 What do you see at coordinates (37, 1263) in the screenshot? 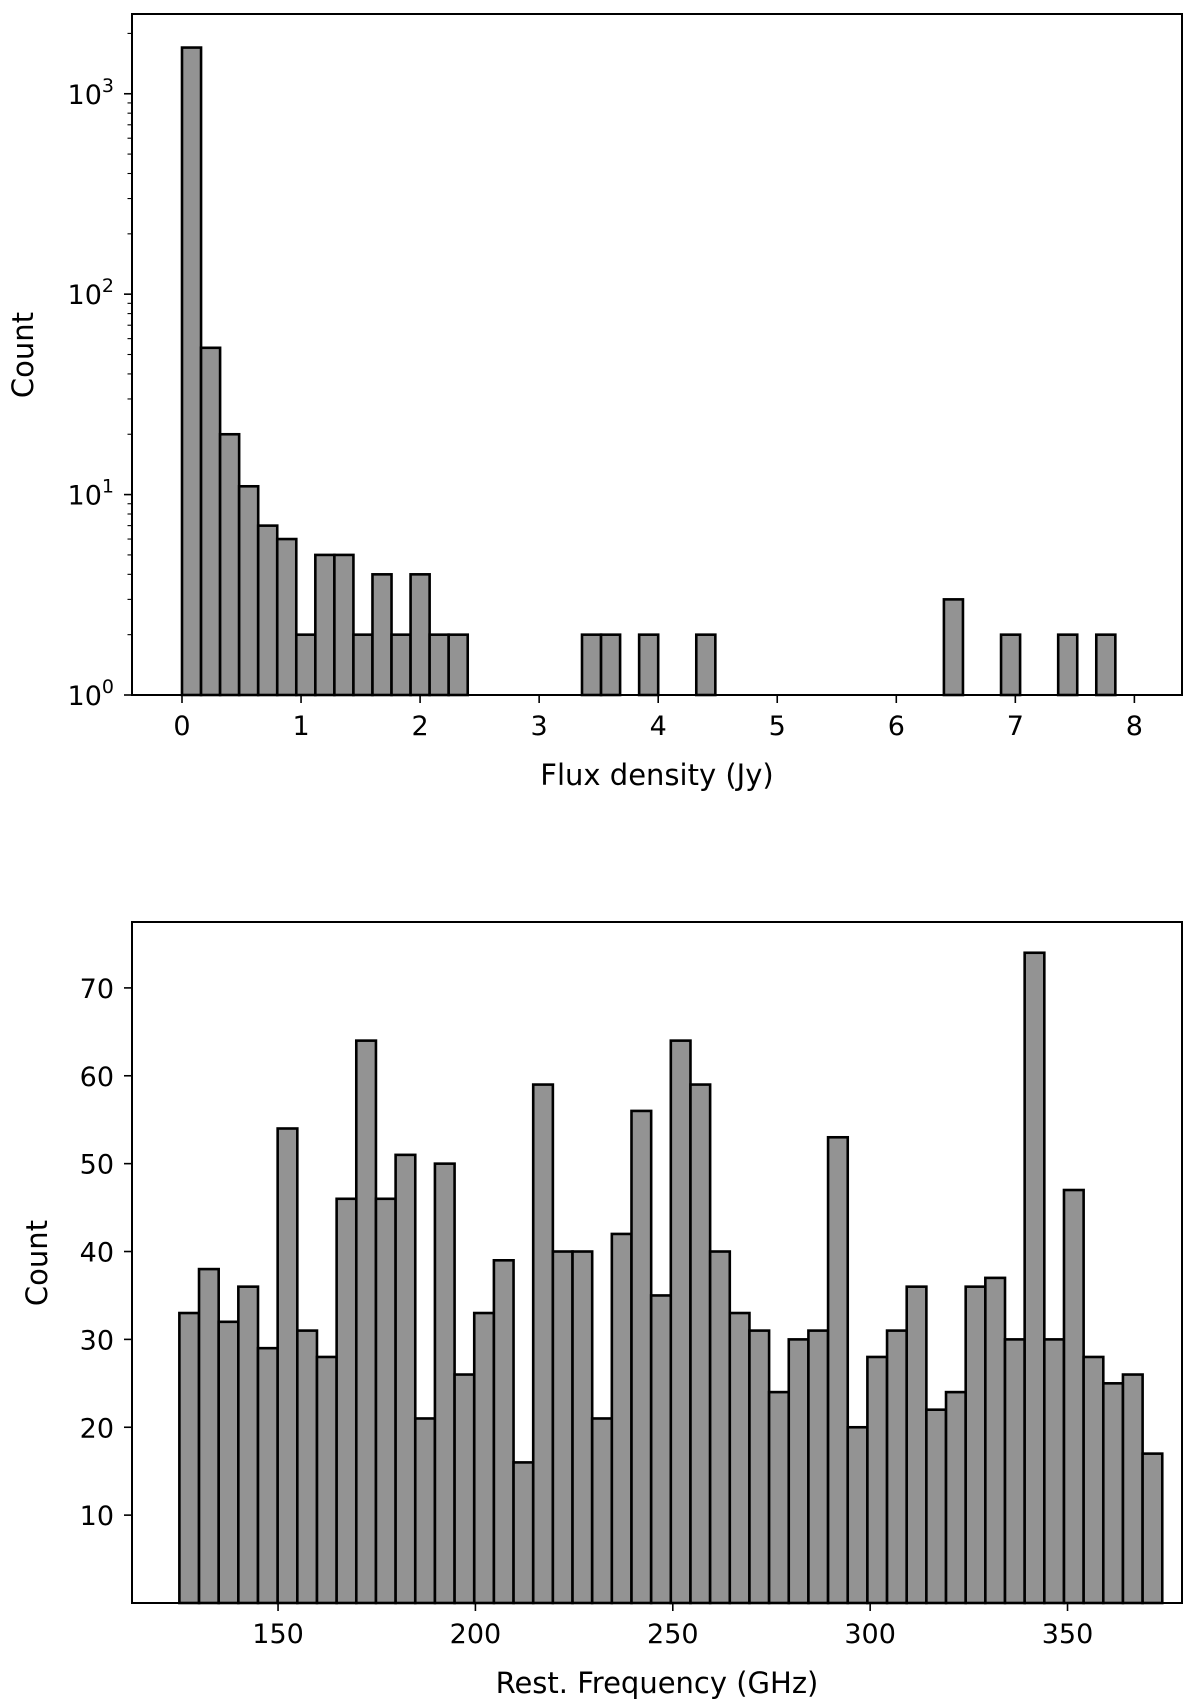
I see `frequency-y-axis-label: Count` at bounding box center [37, 1263].